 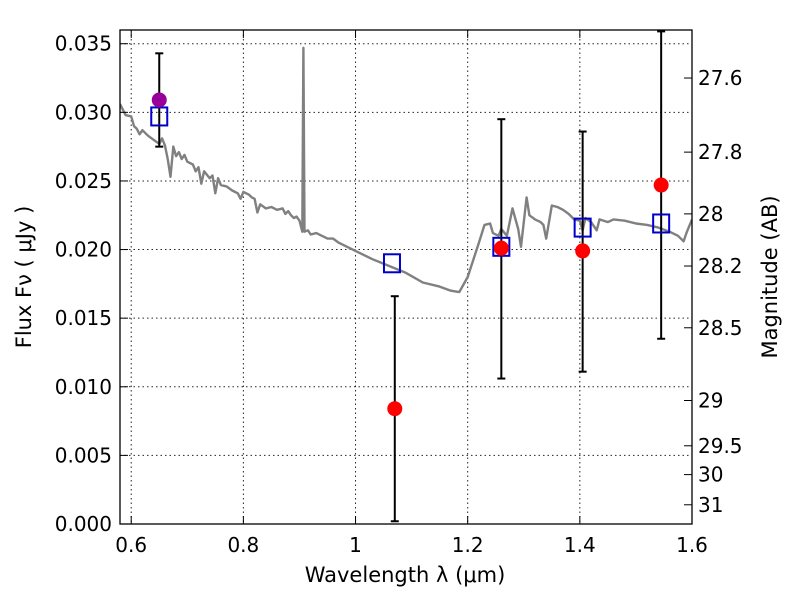 I want to click on x-tick-label: 1.4, so click(x=580, y=545).